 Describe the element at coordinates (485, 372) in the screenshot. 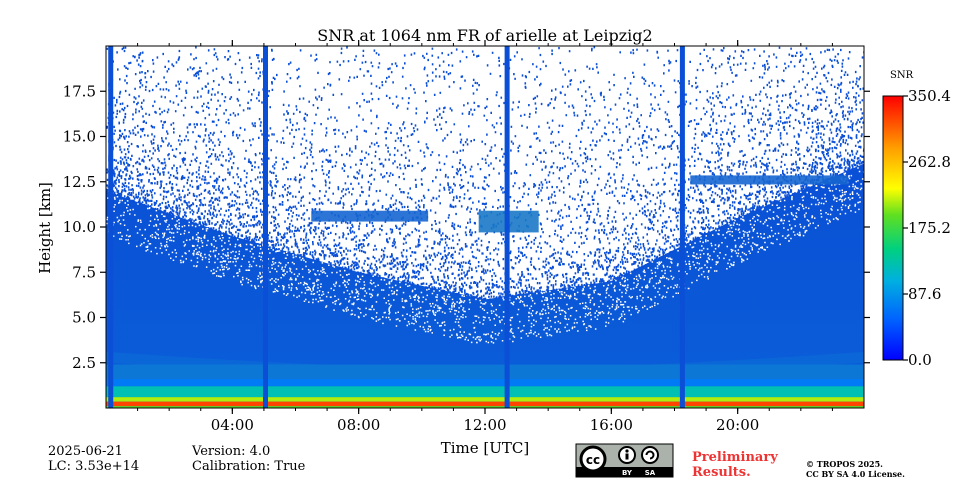

I see `boundary-layer-band` at that location.